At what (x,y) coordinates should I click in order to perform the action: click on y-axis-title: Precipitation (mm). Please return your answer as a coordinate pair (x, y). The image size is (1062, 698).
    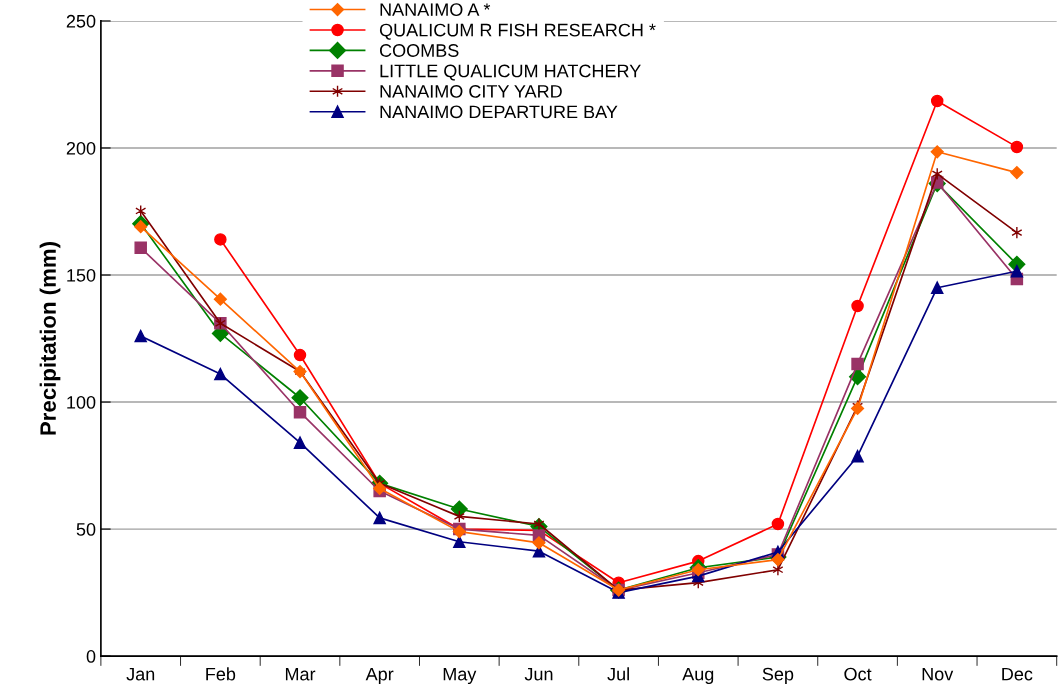
    Looking at the image, I should click on (50, 338).